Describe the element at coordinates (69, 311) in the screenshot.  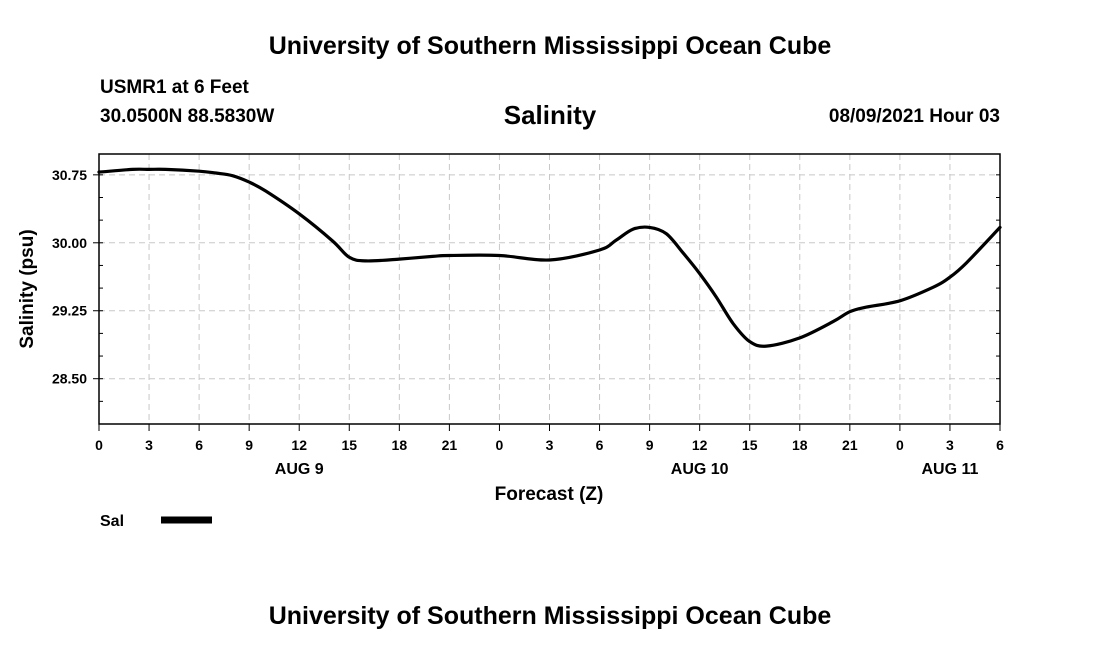
I see `y-tick-label: 29.25` at that location.